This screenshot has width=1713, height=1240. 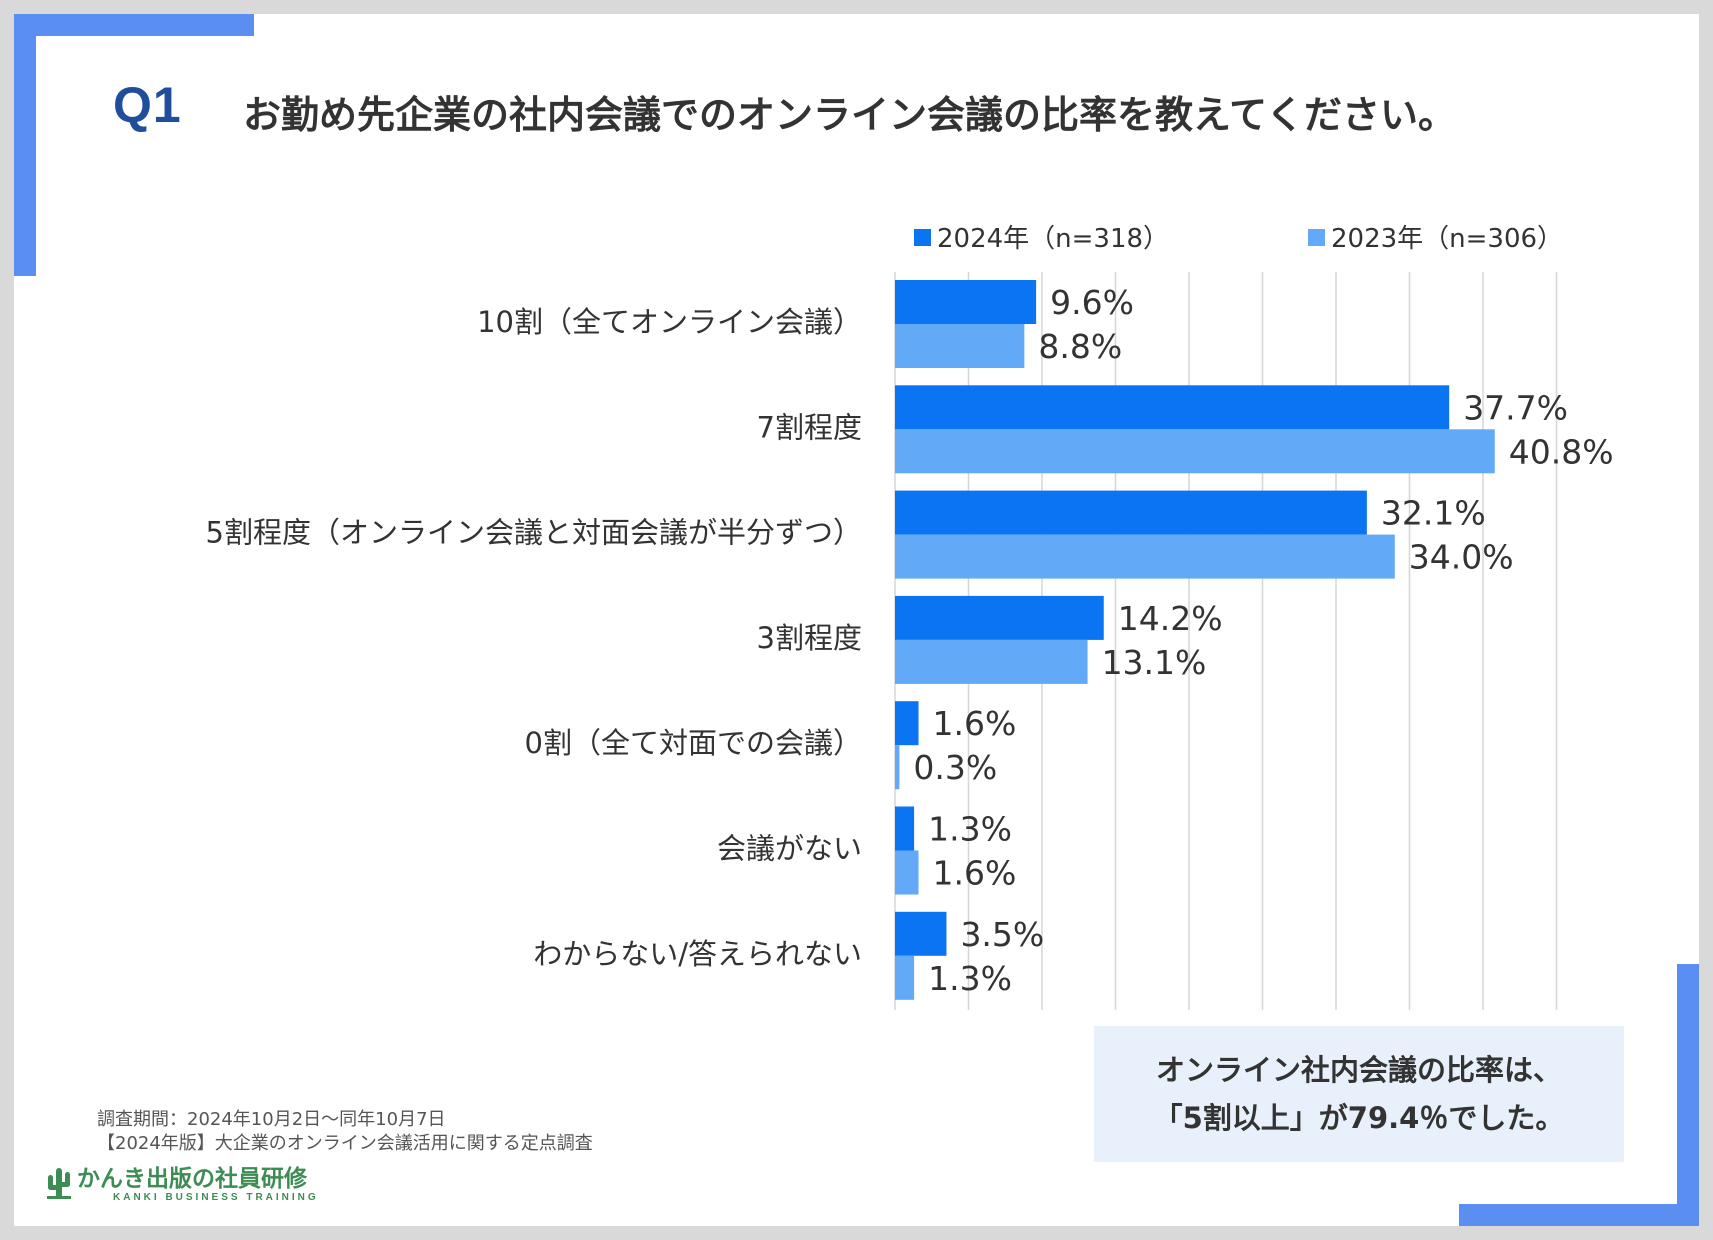 I want to click on data-label: 40.8%, so click(x=1561, y=451).